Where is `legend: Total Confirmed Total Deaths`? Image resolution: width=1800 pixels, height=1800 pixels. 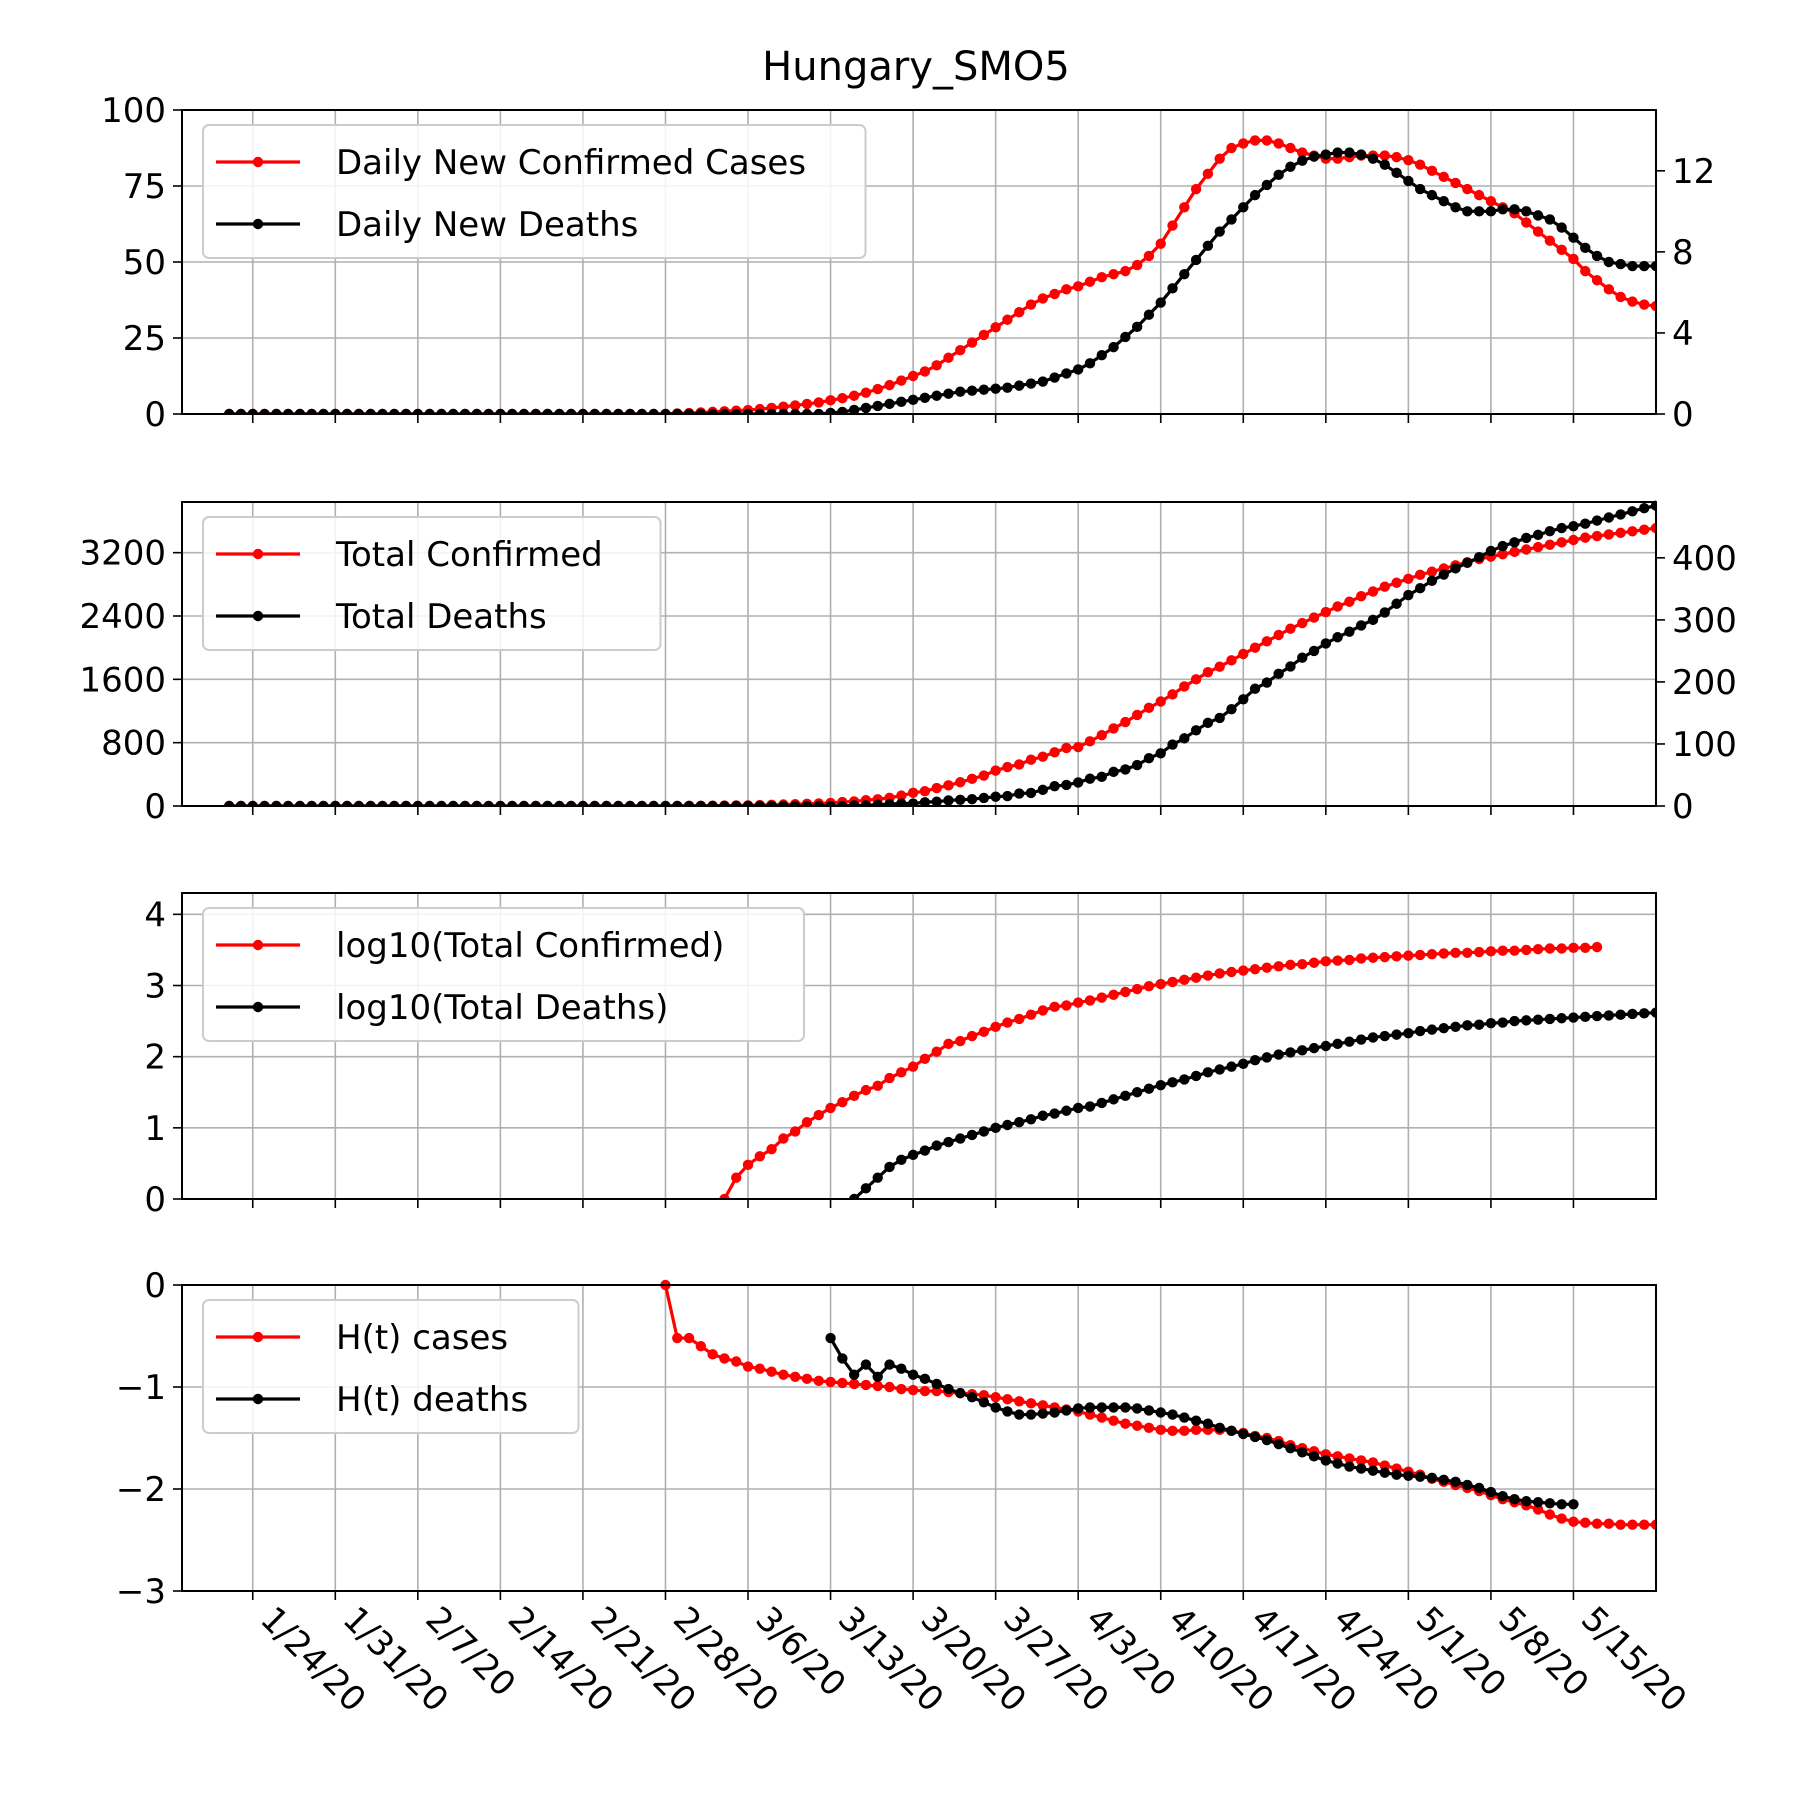 legend: Total Confirmed Total Deaths is located at coordinates (432, 583).